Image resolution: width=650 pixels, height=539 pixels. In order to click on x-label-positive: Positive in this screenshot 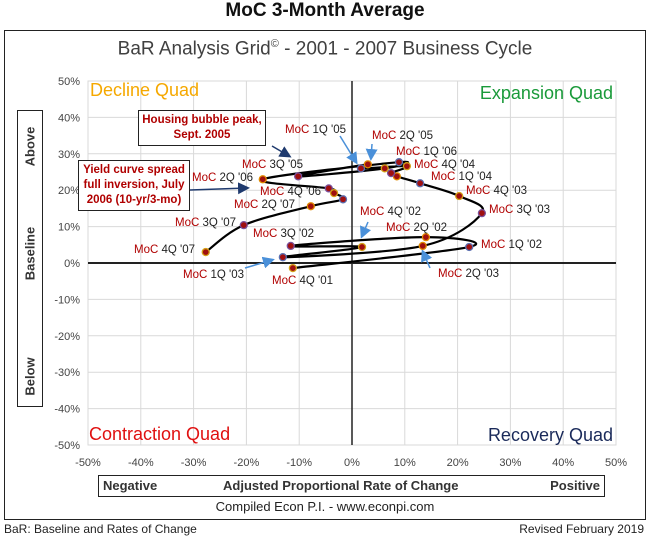, I will do `click(575, 485)`.